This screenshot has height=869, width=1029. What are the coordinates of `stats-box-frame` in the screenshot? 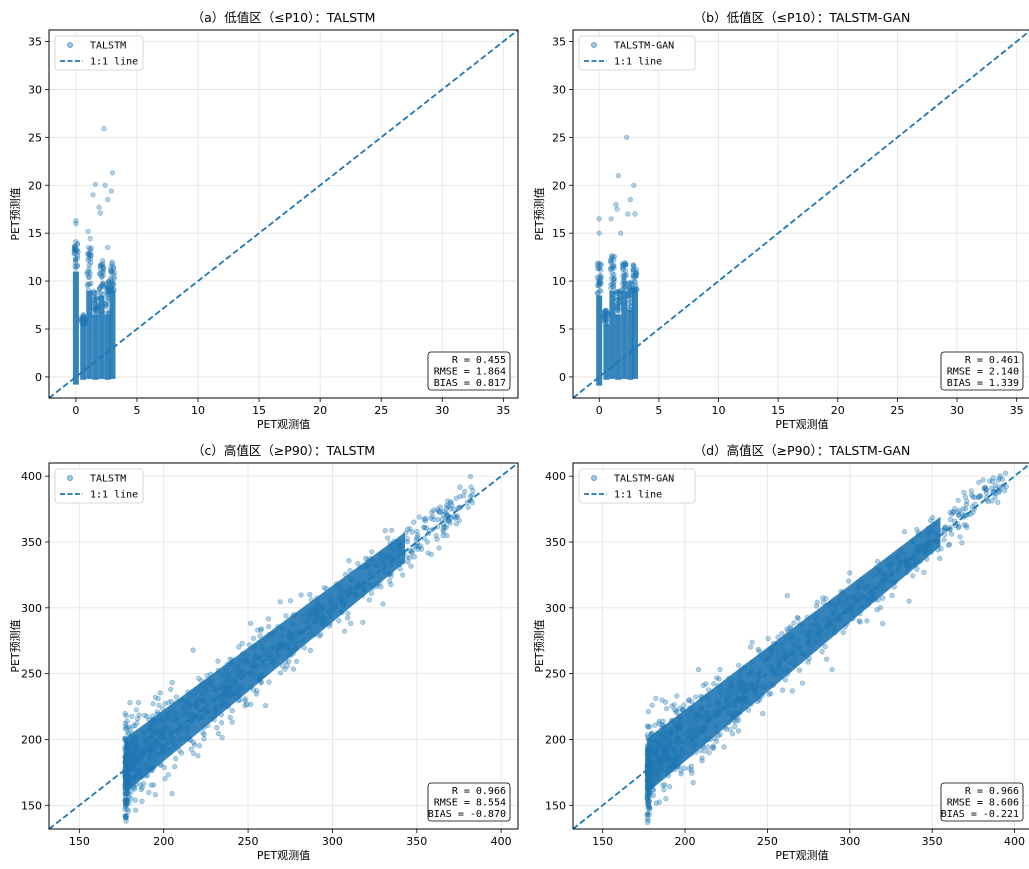 It's located at (982, 371).